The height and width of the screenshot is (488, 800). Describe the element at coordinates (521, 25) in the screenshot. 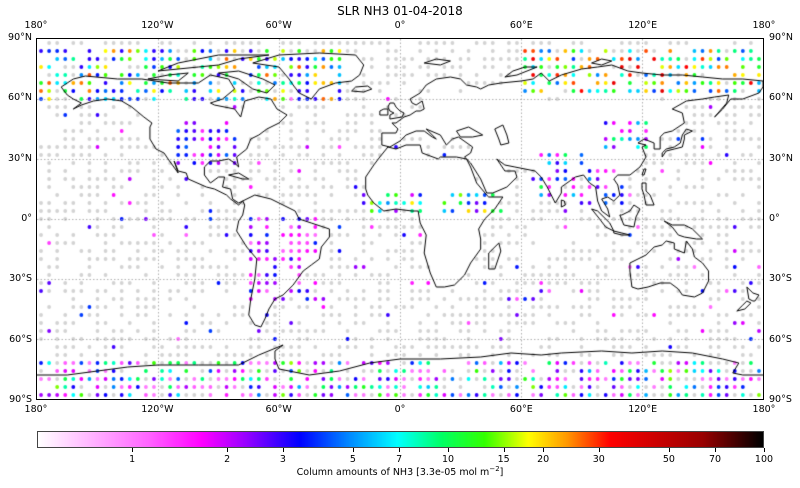

I see `lon-label-top: 60°E` at that location.